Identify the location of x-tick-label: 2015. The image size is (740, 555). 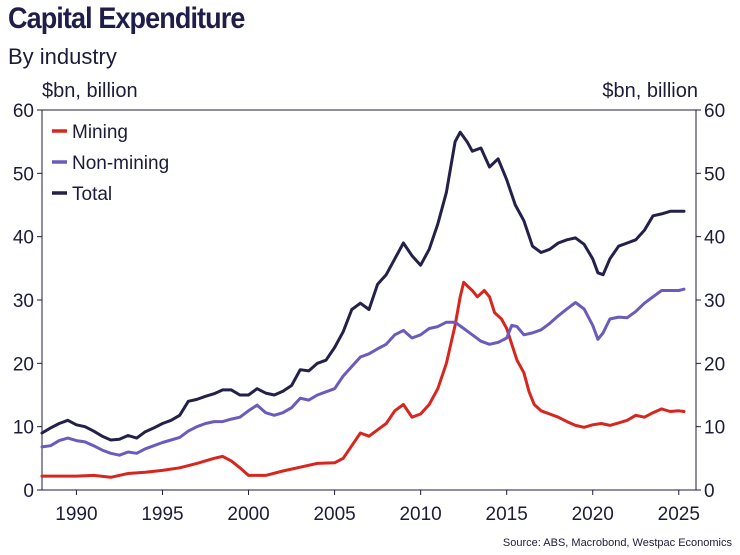
(507, 514).